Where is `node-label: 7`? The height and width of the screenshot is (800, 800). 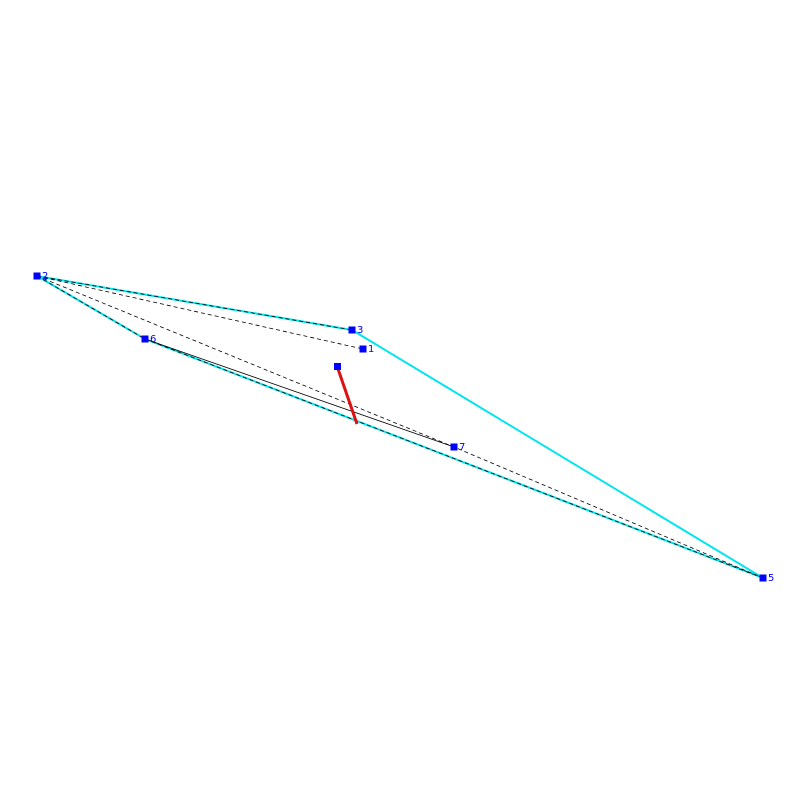 node-label: 7 is located at coordinates (462, 447).